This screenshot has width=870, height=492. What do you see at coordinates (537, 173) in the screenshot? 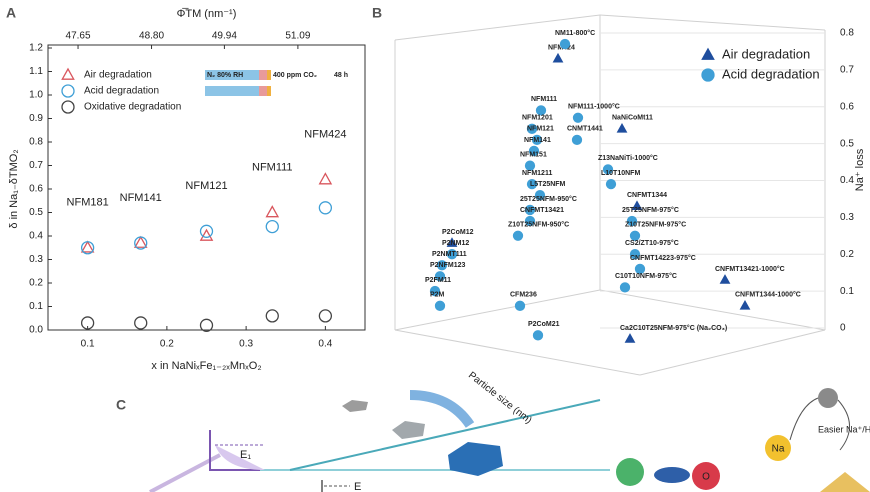
I see `point-label: NFM1211` at bounding box center [537, 173].